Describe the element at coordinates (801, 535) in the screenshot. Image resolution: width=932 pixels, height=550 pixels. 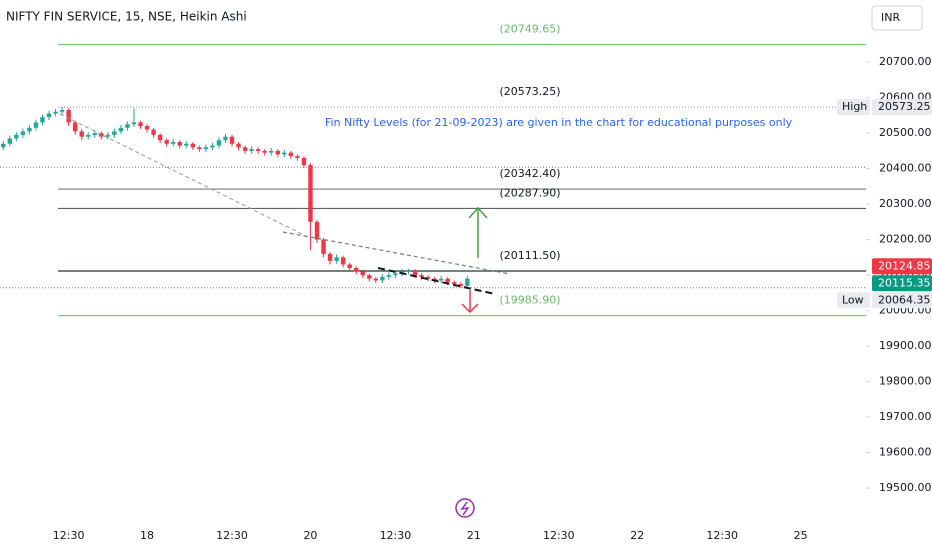
I see `x-tick-label: 25` at that location.